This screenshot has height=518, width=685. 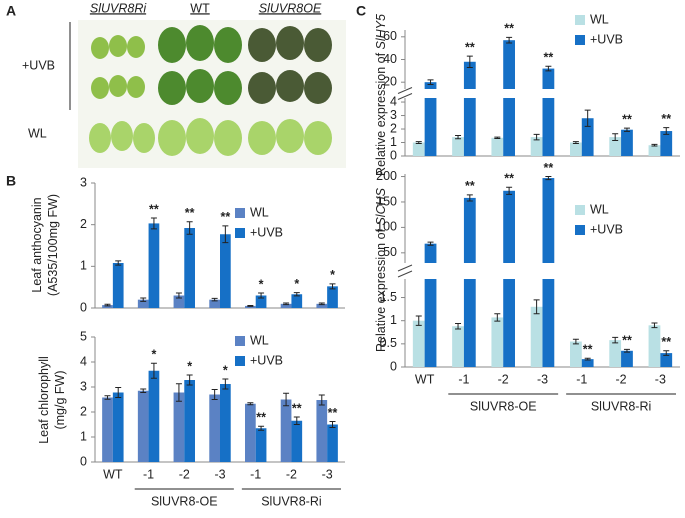 What do you see at coordinates (83, 411) in the screenshot?
I see `y-tick-label: 2` at bounding box center [83, 411].